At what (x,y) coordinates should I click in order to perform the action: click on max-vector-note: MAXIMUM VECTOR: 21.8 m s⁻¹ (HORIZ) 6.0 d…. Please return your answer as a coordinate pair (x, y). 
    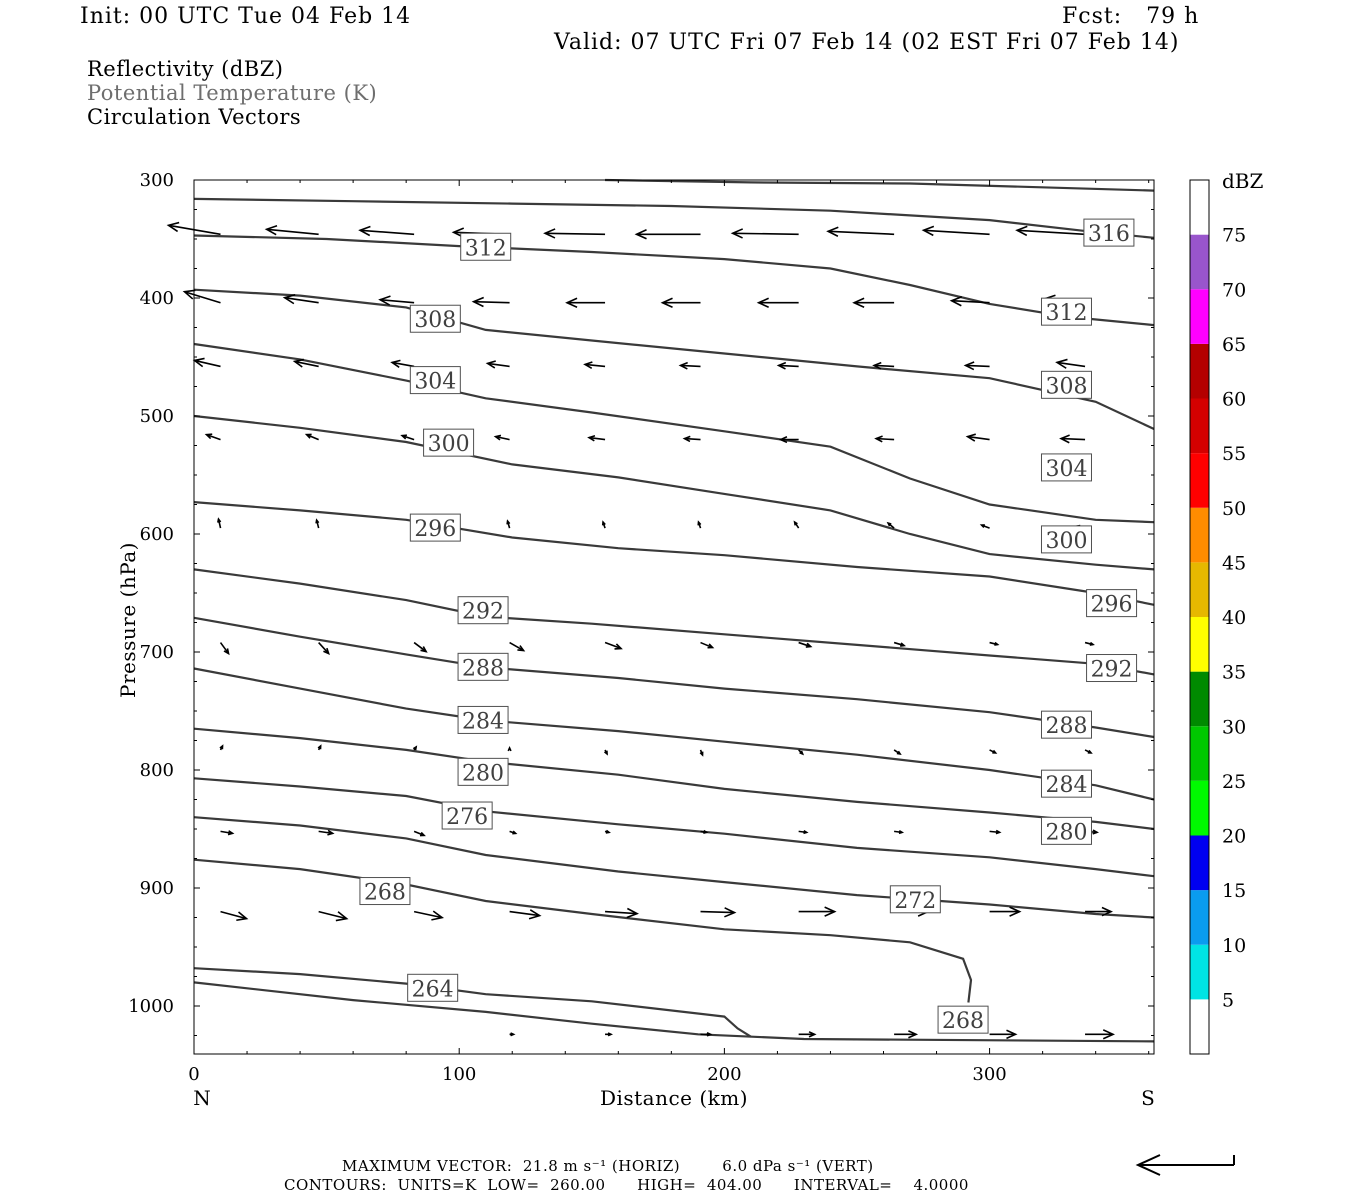
    Looking at the image, I should click on (608, 1166).